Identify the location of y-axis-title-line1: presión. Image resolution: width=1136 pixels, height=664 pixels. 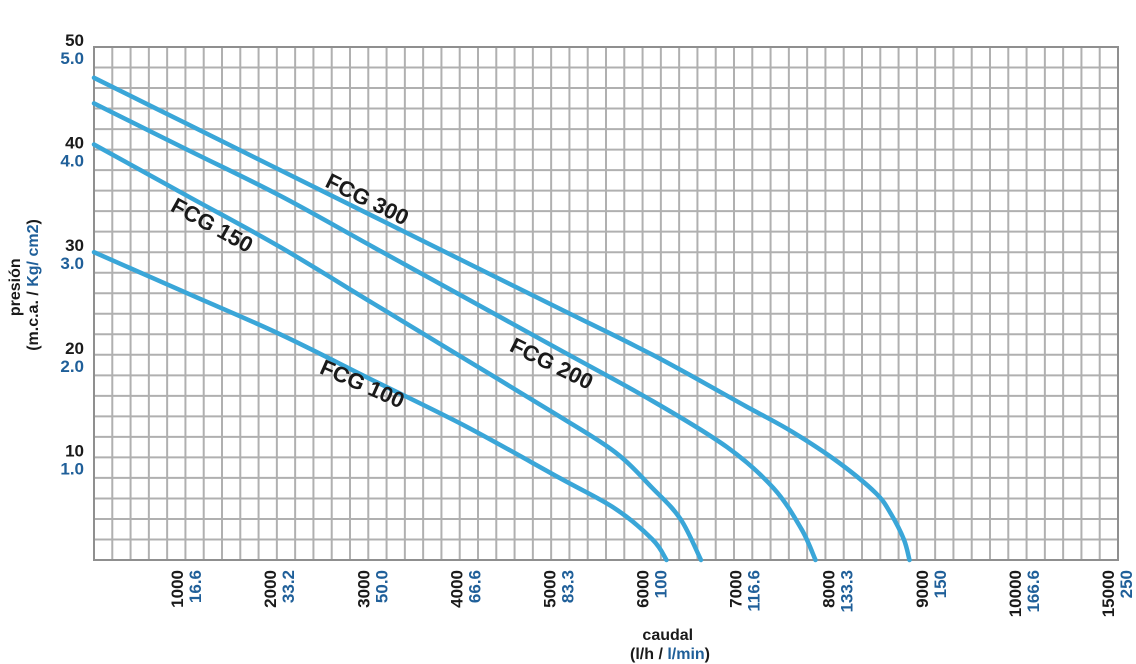
(15, 287).